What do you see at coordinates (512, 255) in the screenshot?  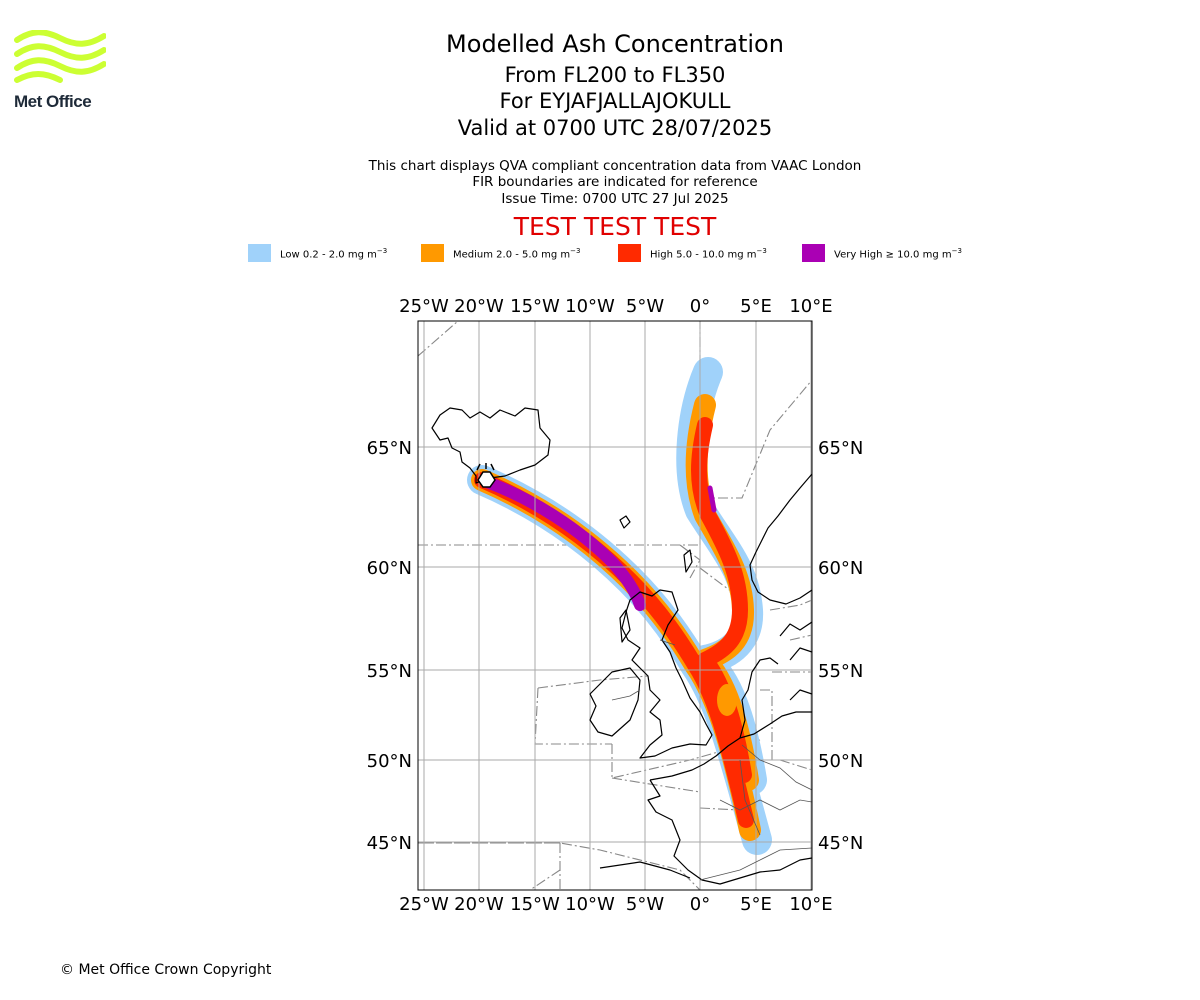 I see `legend-label-medium: Medium 2.0 - 5.0 mg m` at bounding box center [512, 255].